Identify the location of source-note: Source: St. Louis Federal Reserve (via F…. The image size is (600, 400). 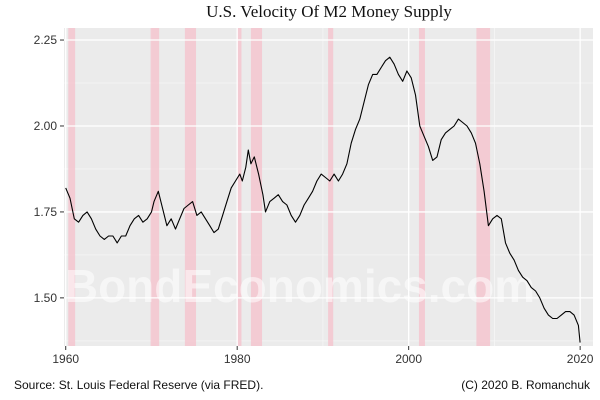
(138, 385).